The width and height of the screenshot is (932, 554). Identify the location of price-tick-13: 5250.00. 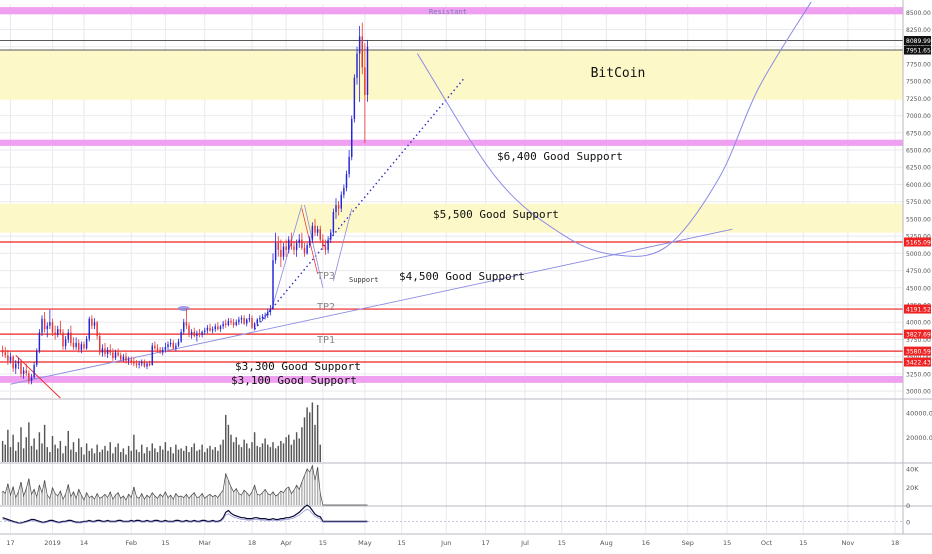
(918, 237).